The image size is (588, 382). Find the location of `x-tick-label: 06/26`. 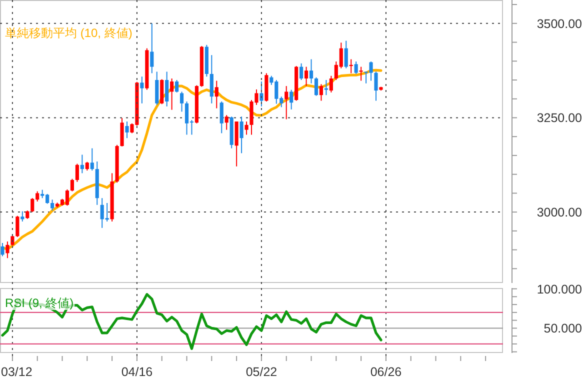

x-tick-label: 06/26 is located at coordinates (386, 372).